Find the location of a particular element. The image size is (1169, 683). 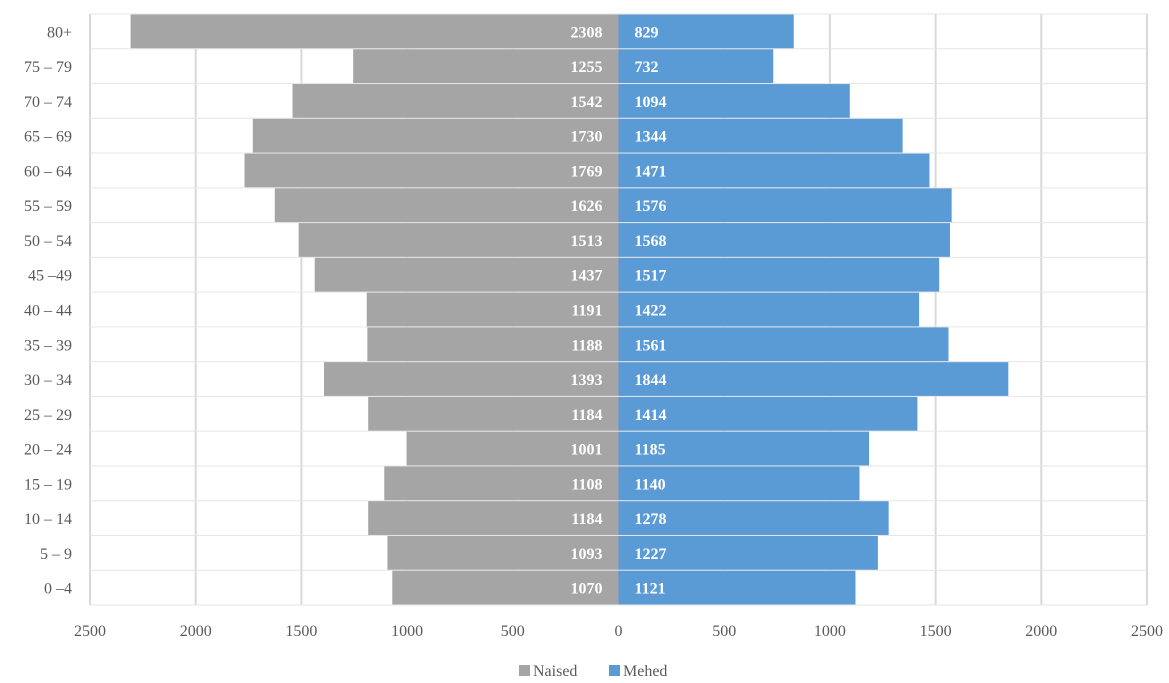

data-label-mehed: 1568 is located at coordinates (651, 241).